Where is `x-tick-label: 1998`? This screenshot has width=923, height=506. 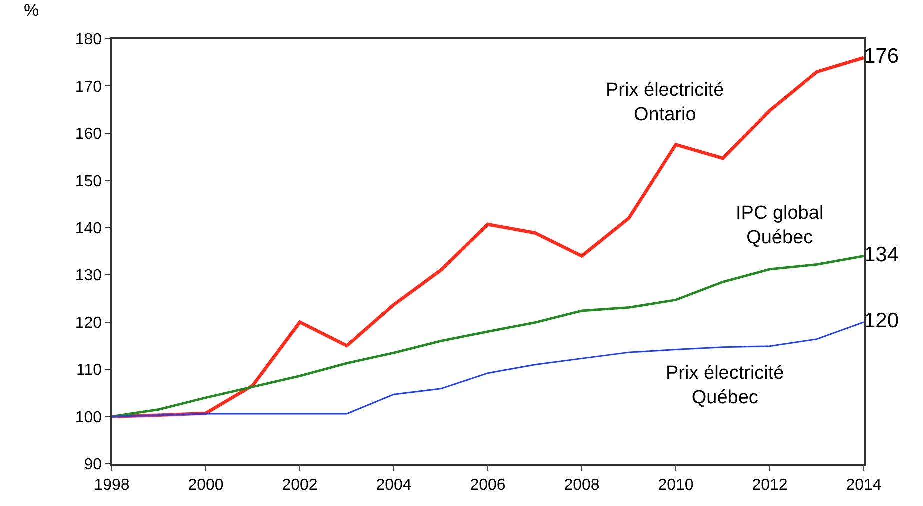
x-tick-label: 1998 is located at coordinates (112, 485).